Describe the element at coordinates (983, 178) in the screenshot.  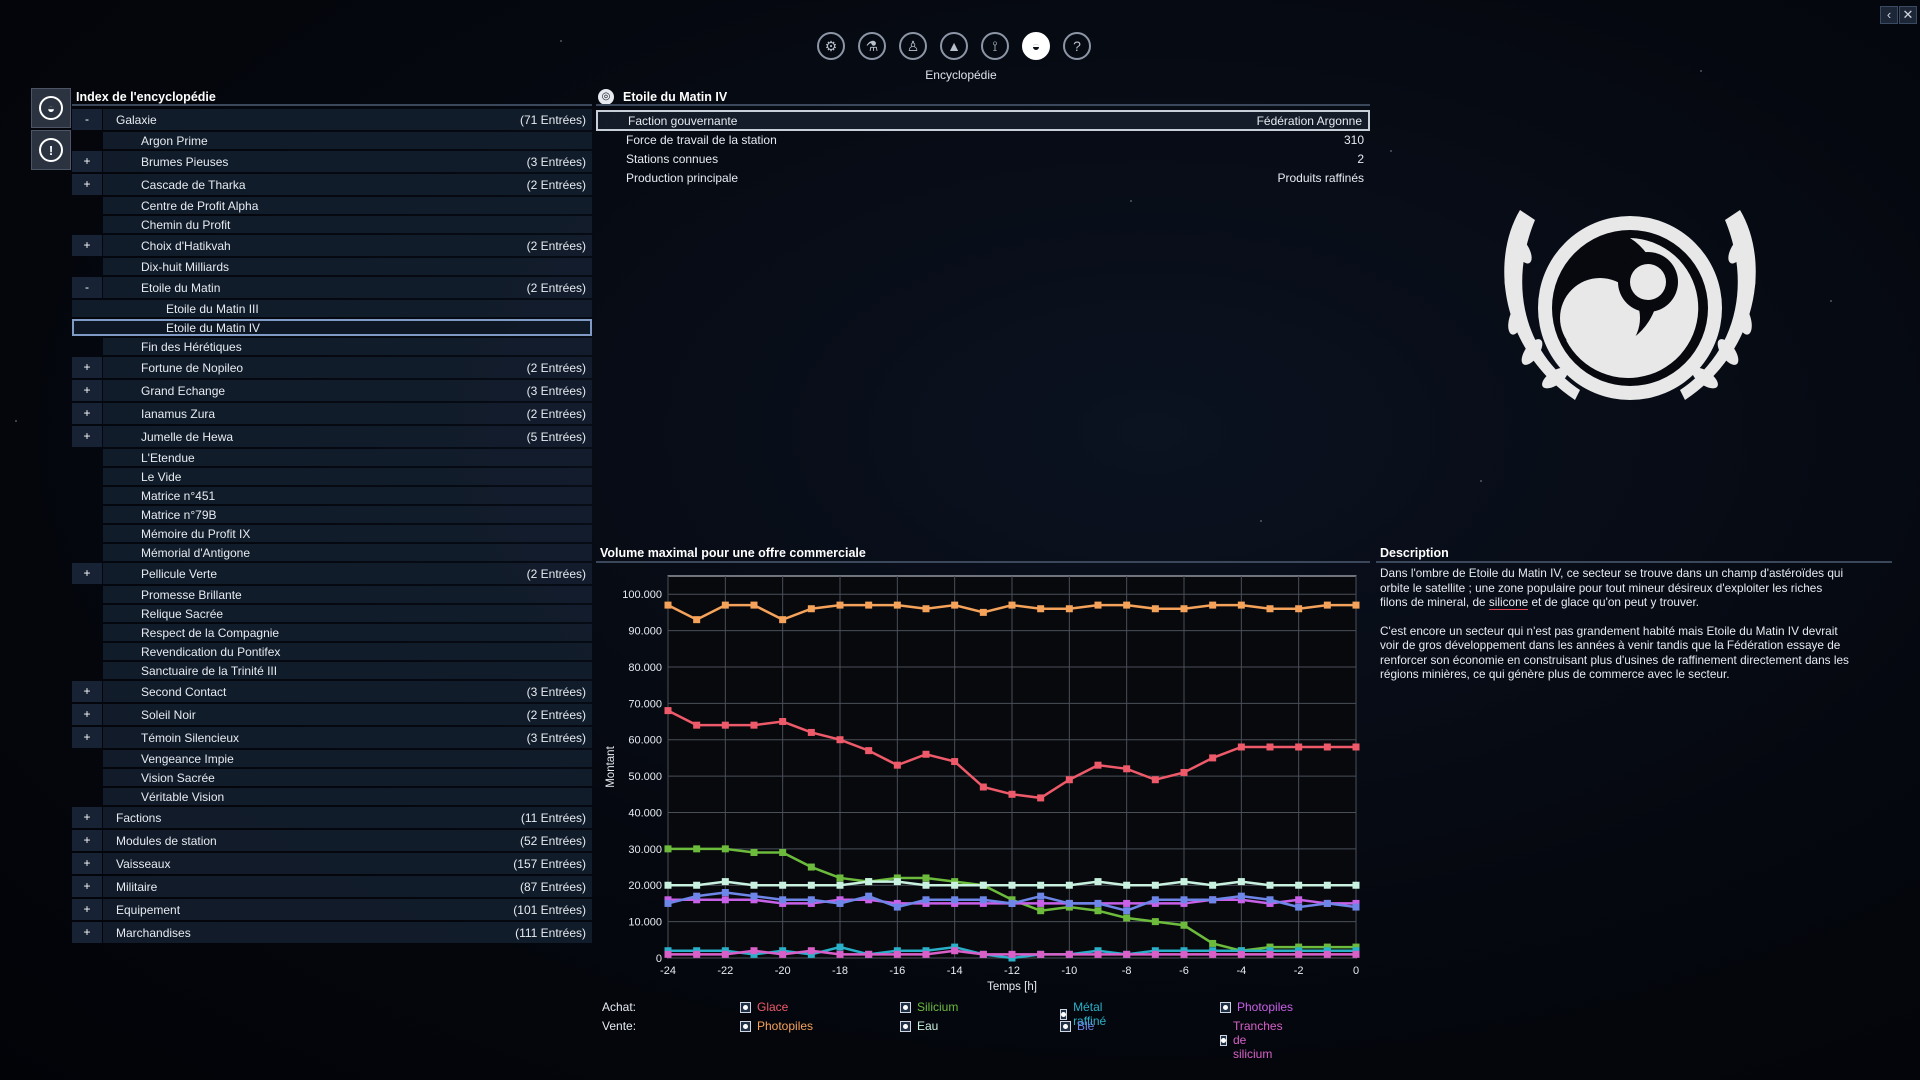
I see `property-row: Production principale Produits raffinés` at that location.